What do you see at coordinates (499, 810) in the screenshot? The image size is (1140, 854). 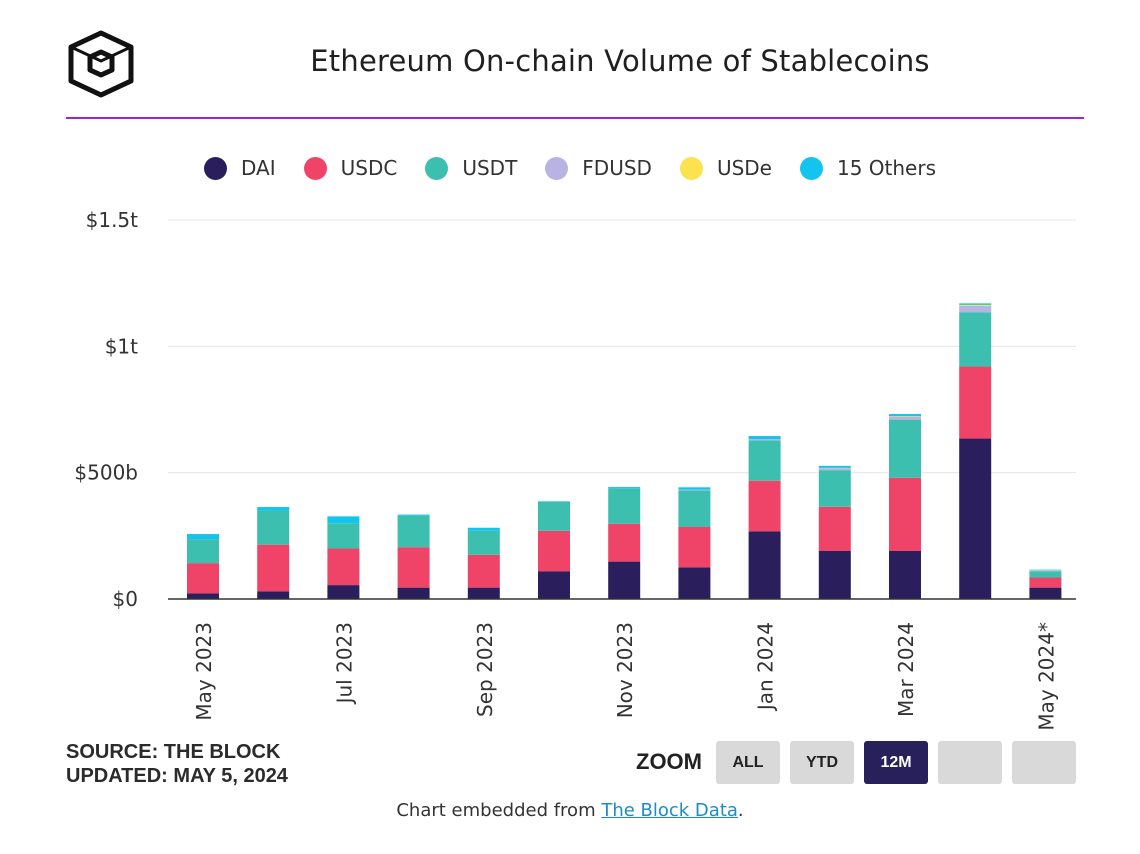 I see `embed-prefix: Chart embedded from` at bounding box center [499, 810].